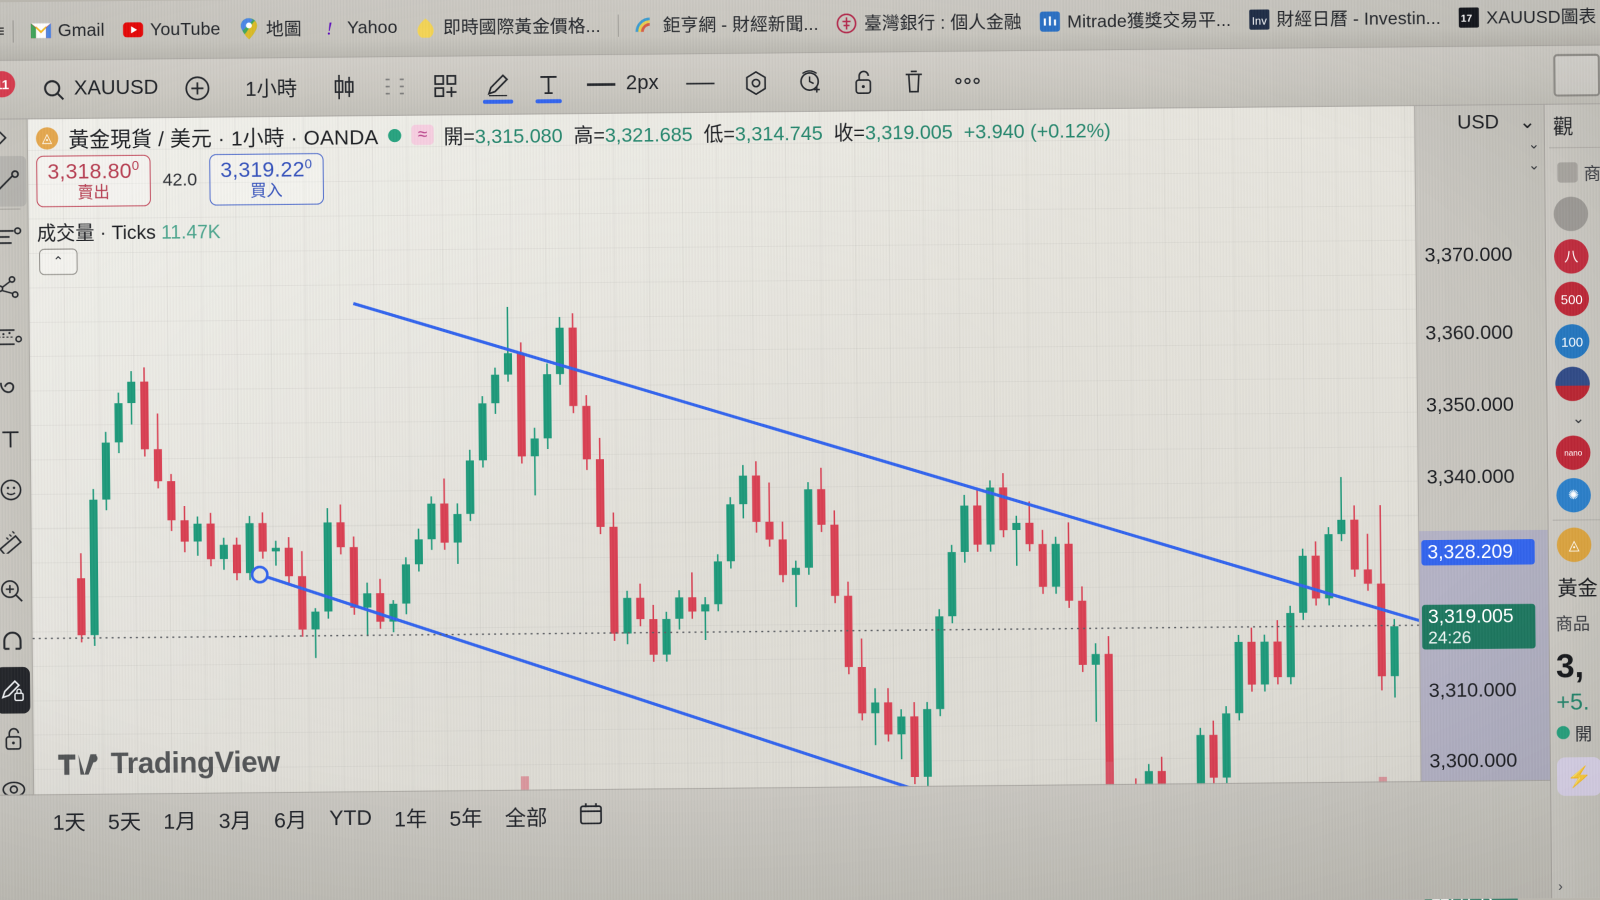 This screenshot has height=900, width=1600. I want to click on unlock-icon, so click(15, 738).